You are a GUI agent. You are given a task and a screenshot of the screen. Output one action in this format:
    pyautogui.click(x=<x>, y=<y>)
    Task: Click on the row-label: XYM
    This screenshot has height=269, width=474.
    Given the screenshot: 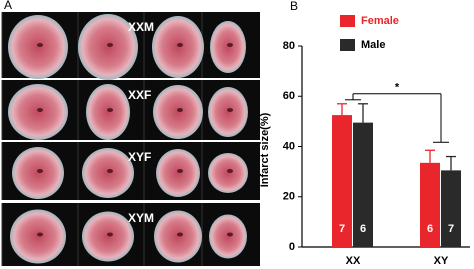 What is the action you would take?
    pyautogui.click(x=141, y=218)
    